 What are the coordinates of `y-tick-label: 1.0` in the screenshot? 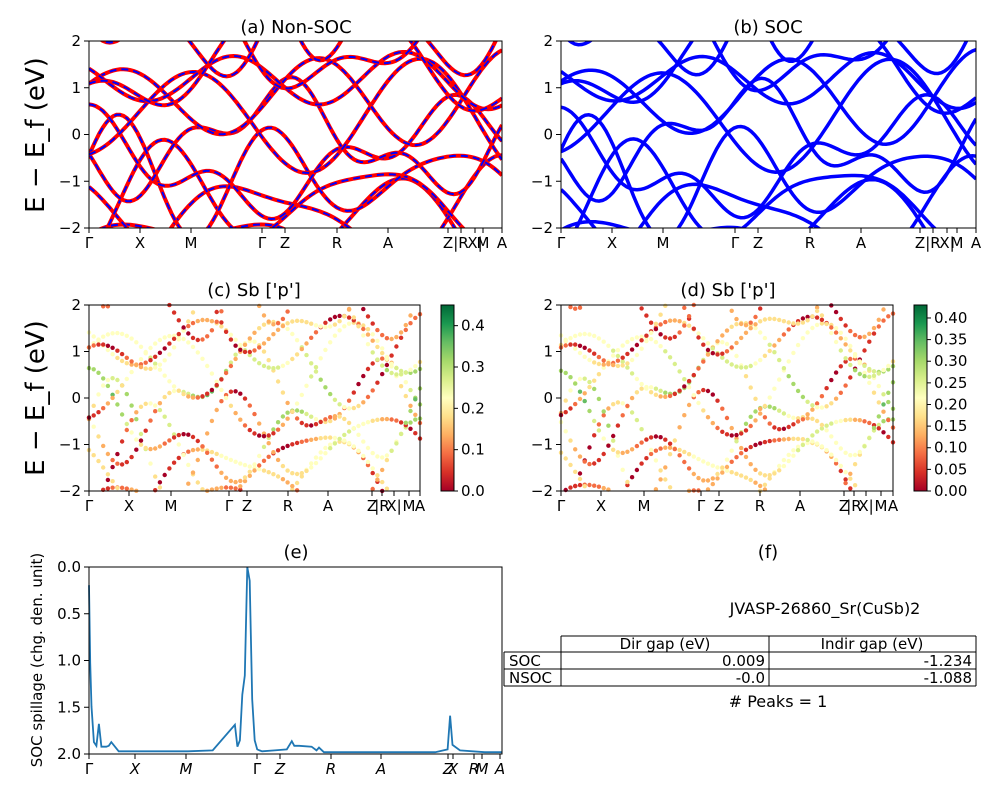 It's located at (69, 661).